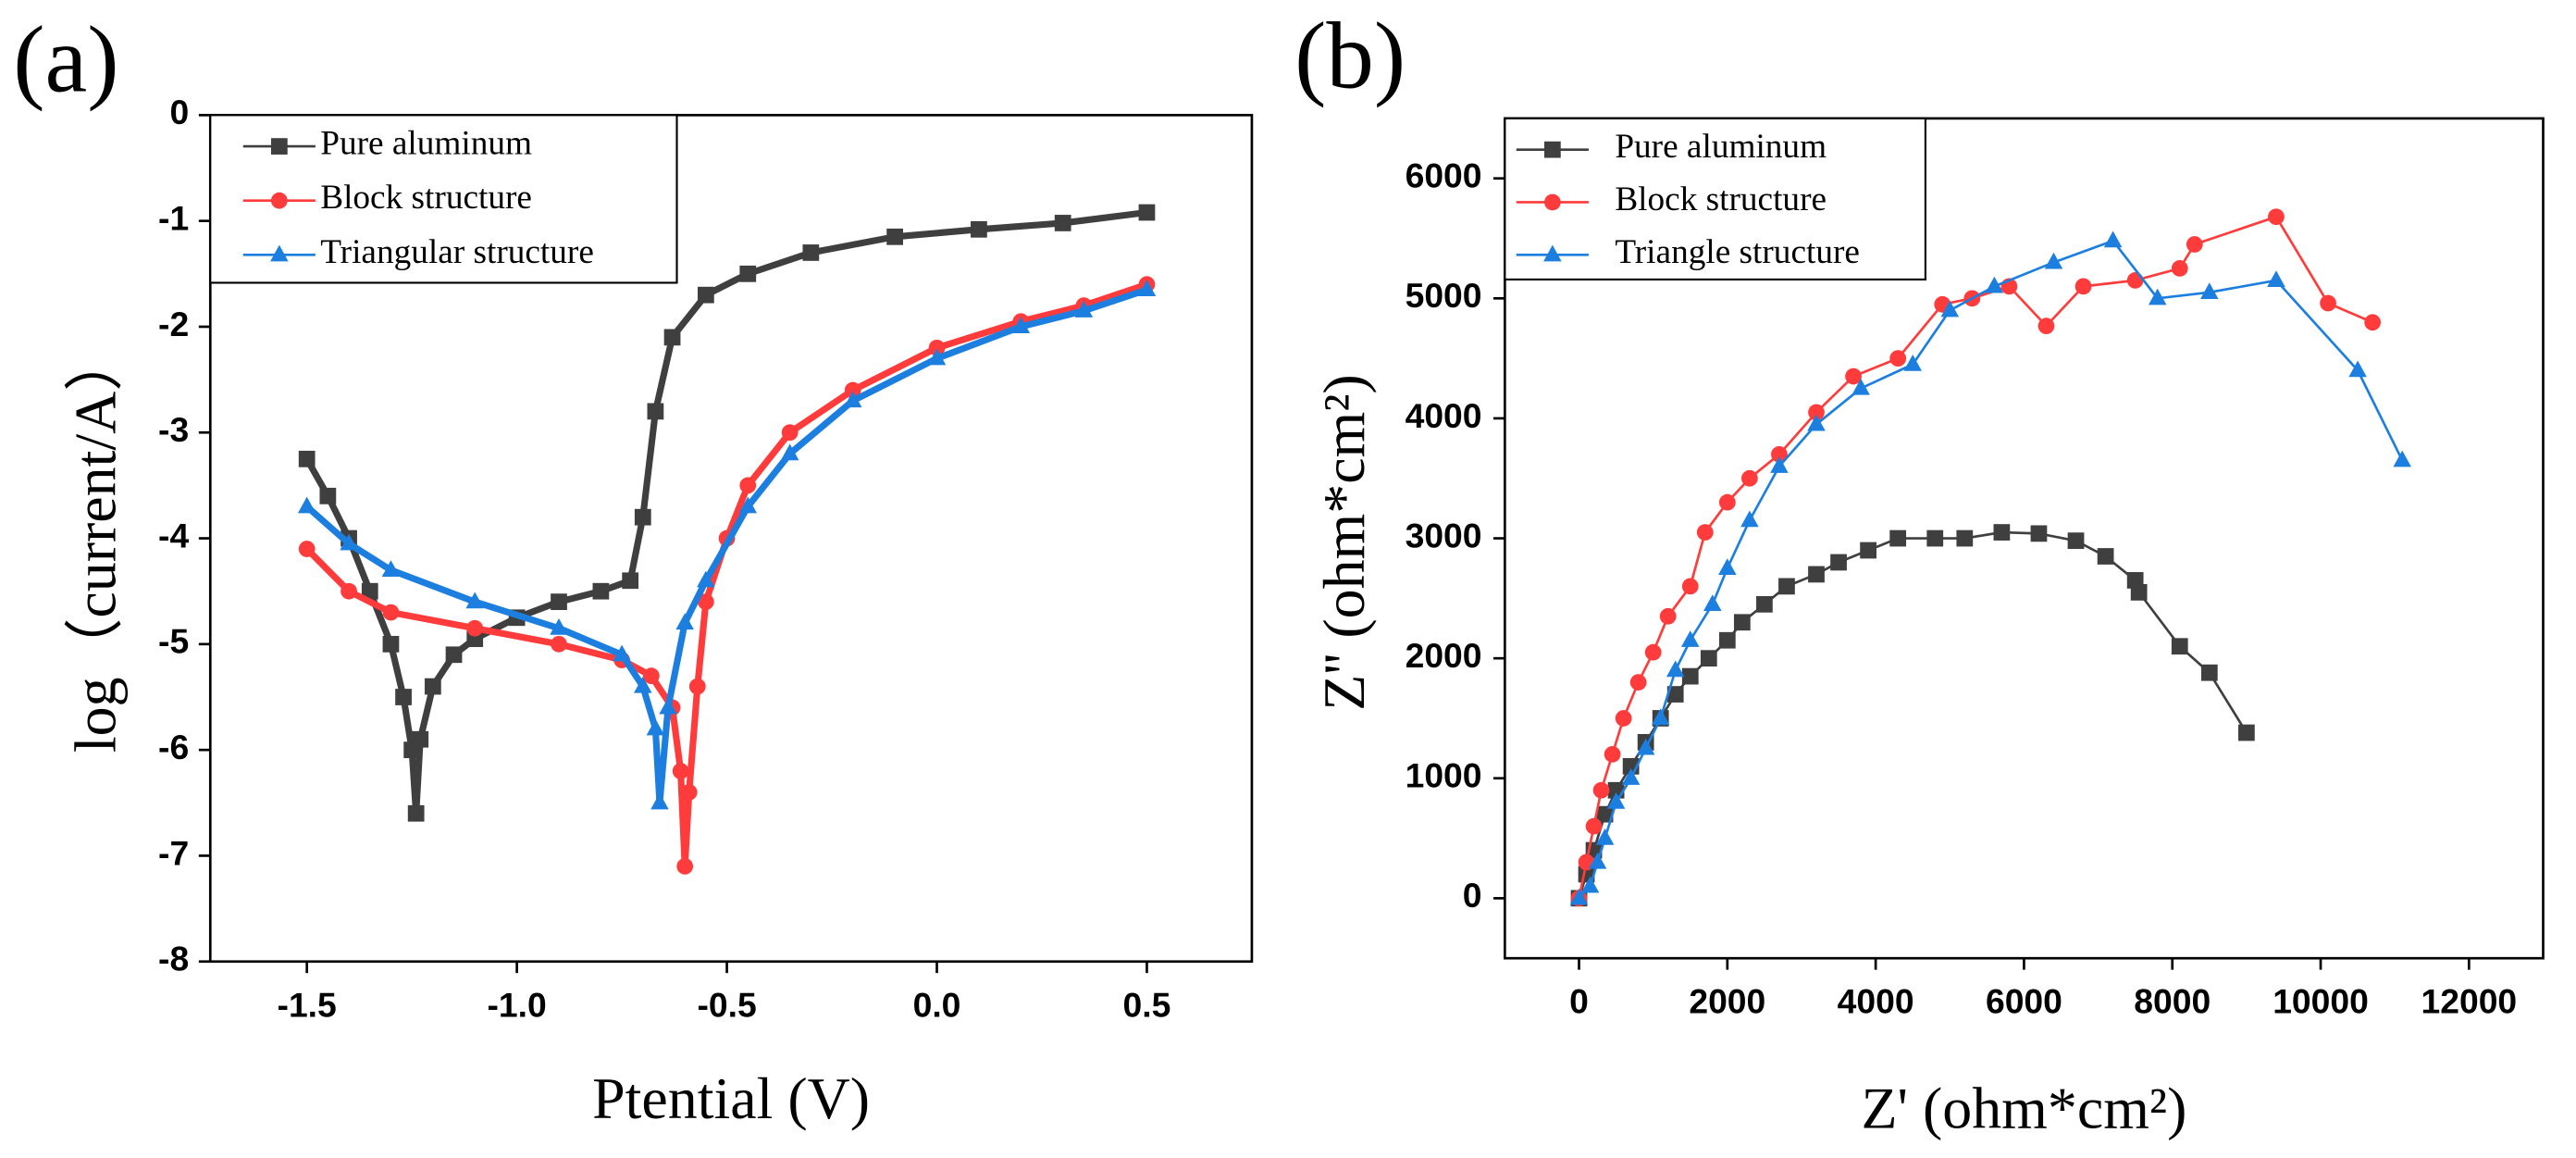 The width and height of the screenshot is (2576, 1158). I want to click on x-tick-label: 2000, so click(1727, 1002).